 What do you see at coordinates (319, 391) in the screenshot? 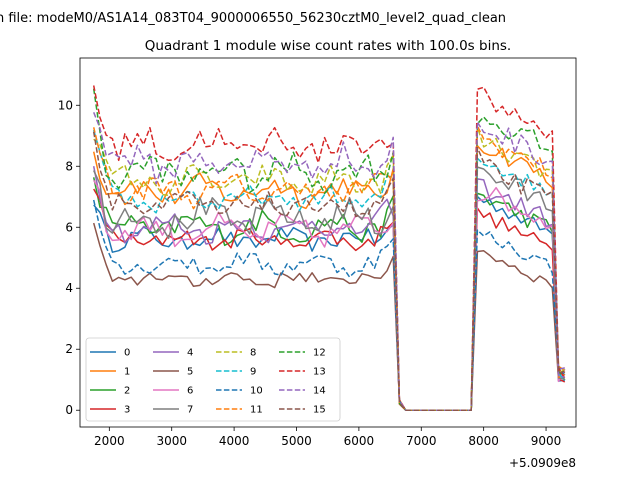
I see `legend-label-14: 14` at bounding box center [319, 391].